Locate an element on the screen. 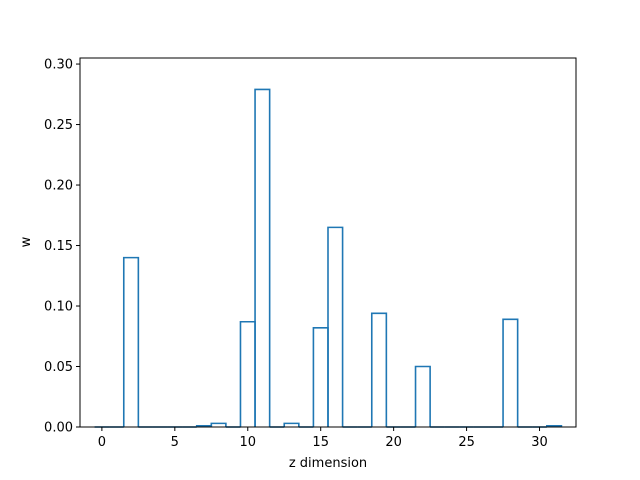  y-tick-label: 0.10 is located at coordinates (58, 307).